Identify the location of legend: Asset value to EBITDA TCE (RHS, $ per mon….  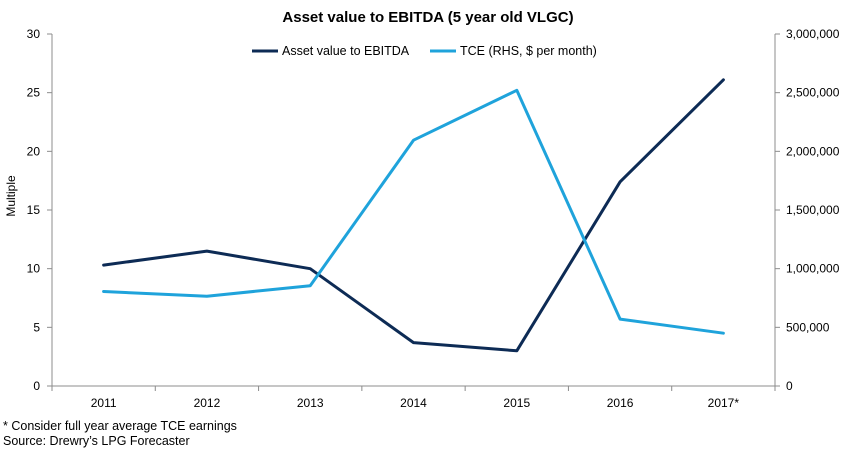
(424, 51).